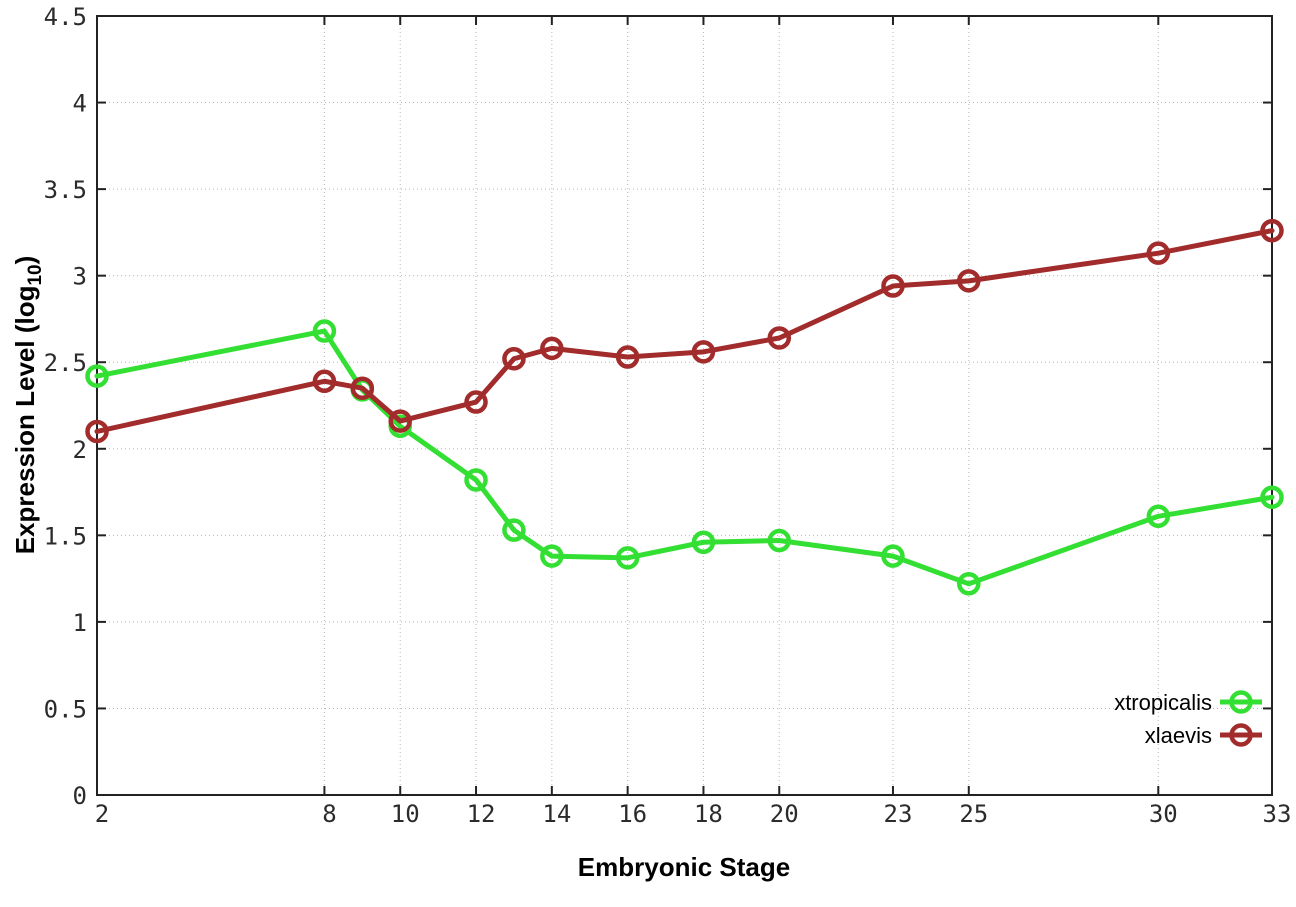  Describe the element at coordinates (973, 814) in the screenshot. I see `x-tick-label: 25` at that location.